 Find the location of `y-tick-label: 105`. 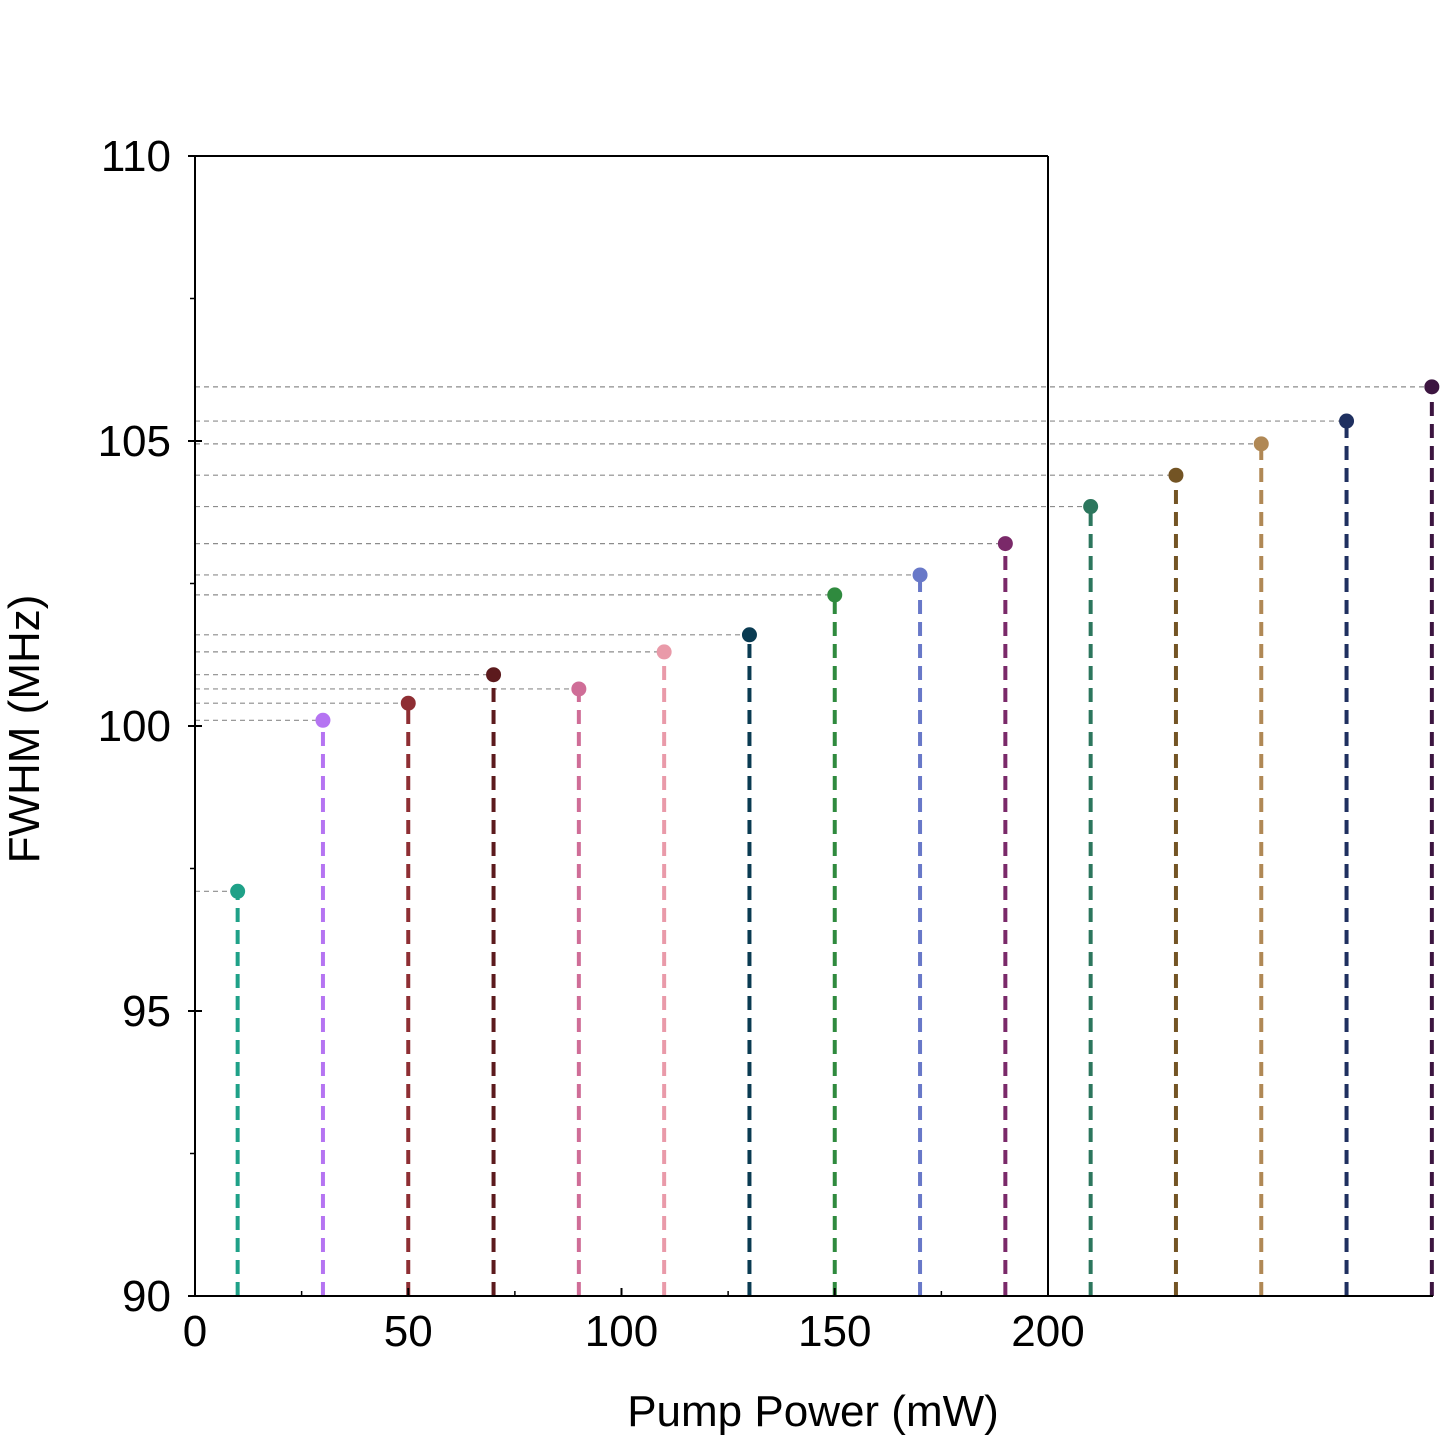

y-tick-label: 105 is located at coordinates (134, 441).